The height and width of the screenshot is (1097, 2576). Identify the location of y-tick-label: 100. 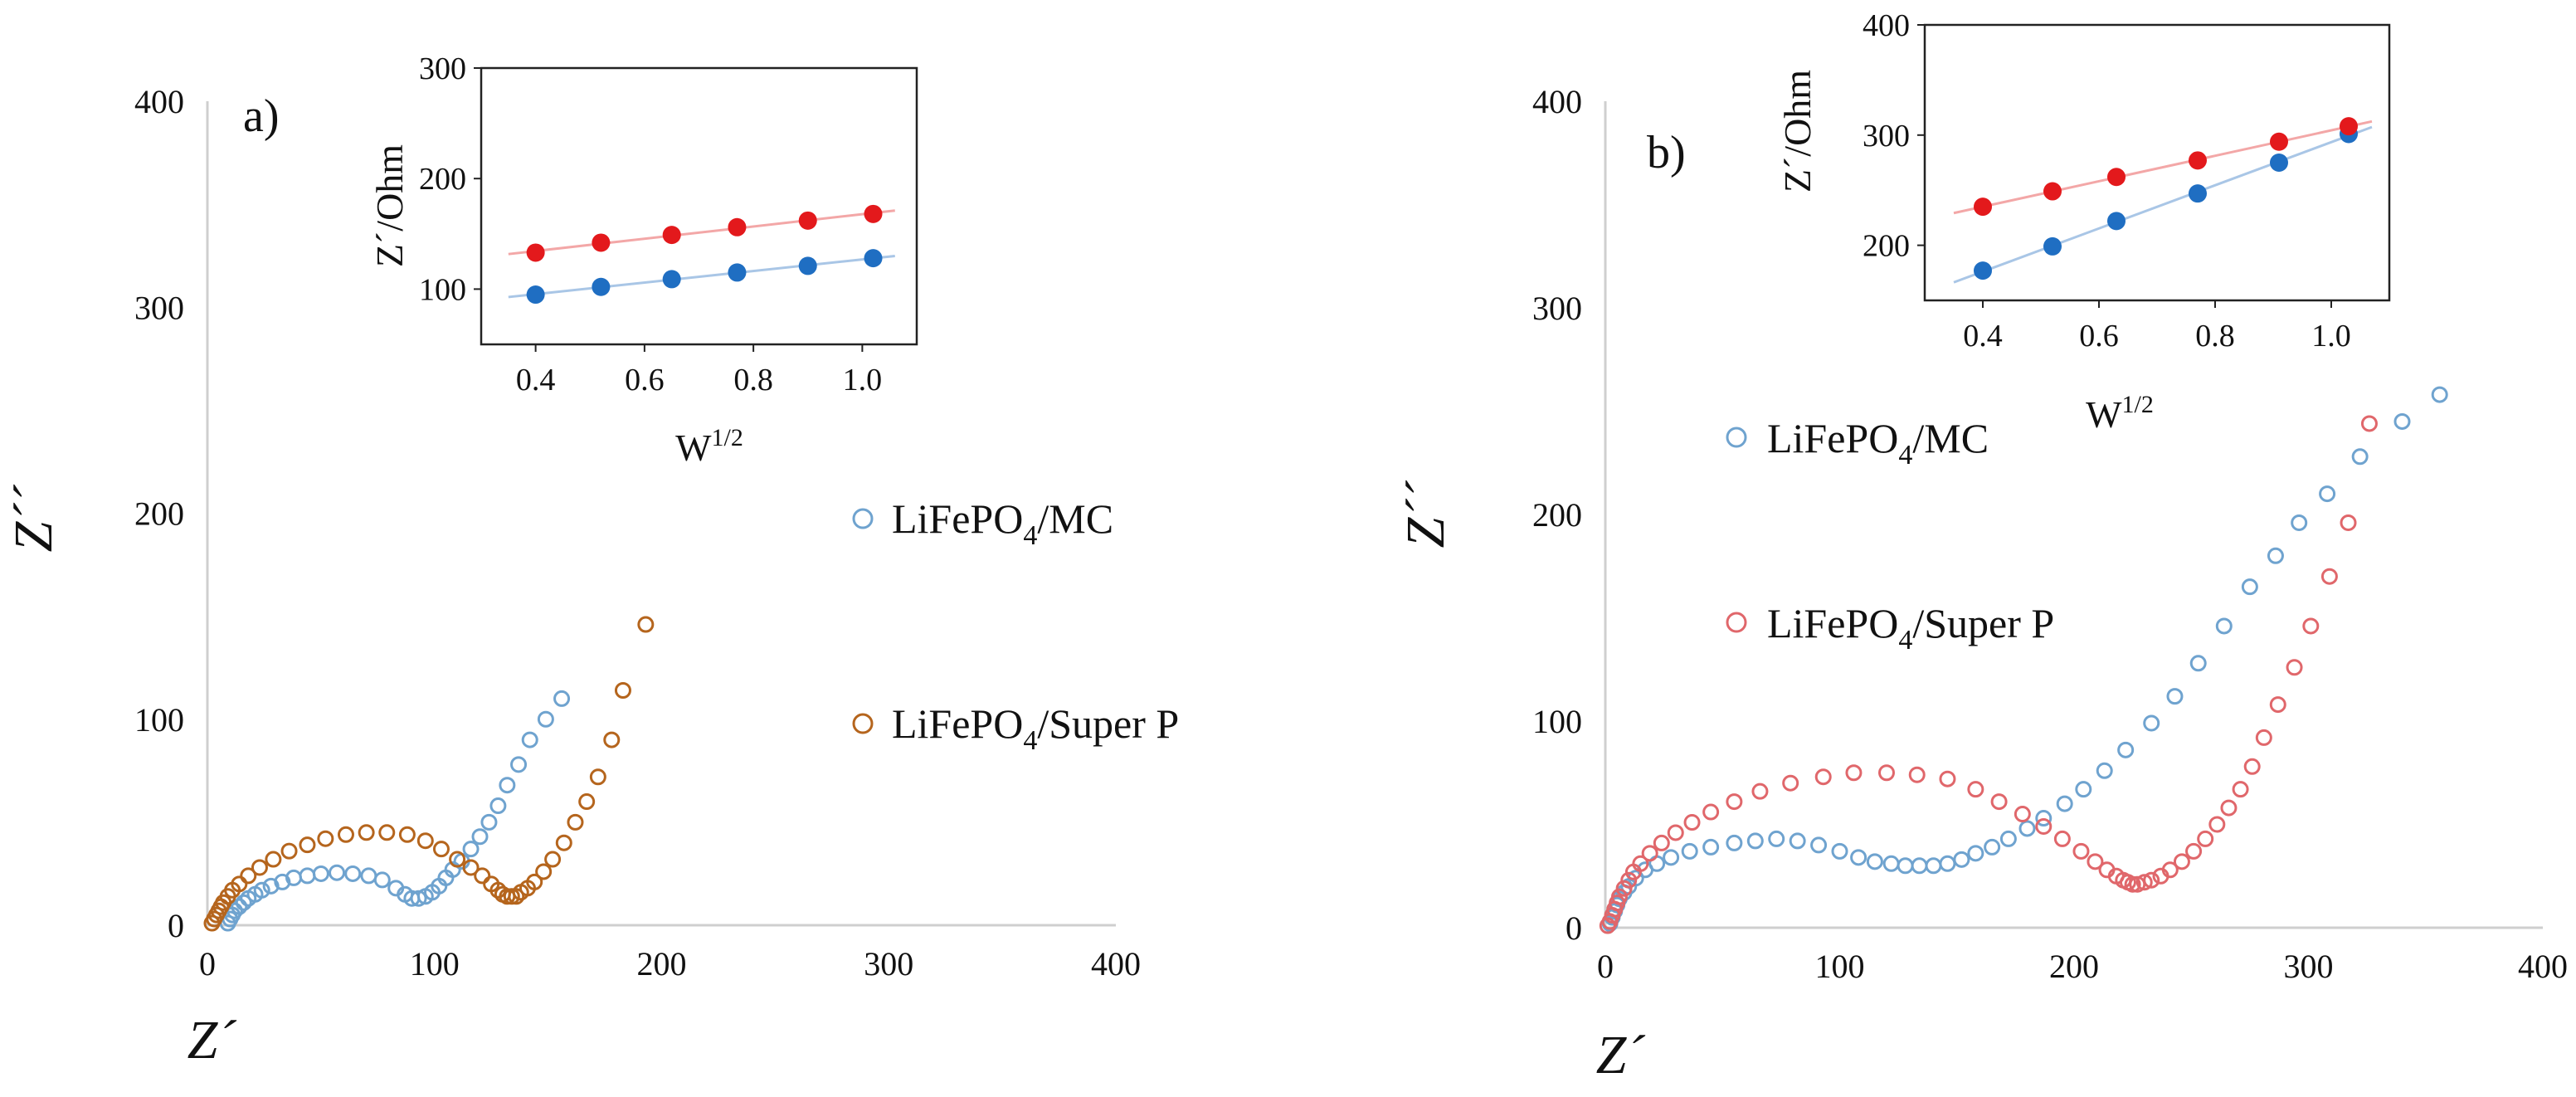
(159, 720).